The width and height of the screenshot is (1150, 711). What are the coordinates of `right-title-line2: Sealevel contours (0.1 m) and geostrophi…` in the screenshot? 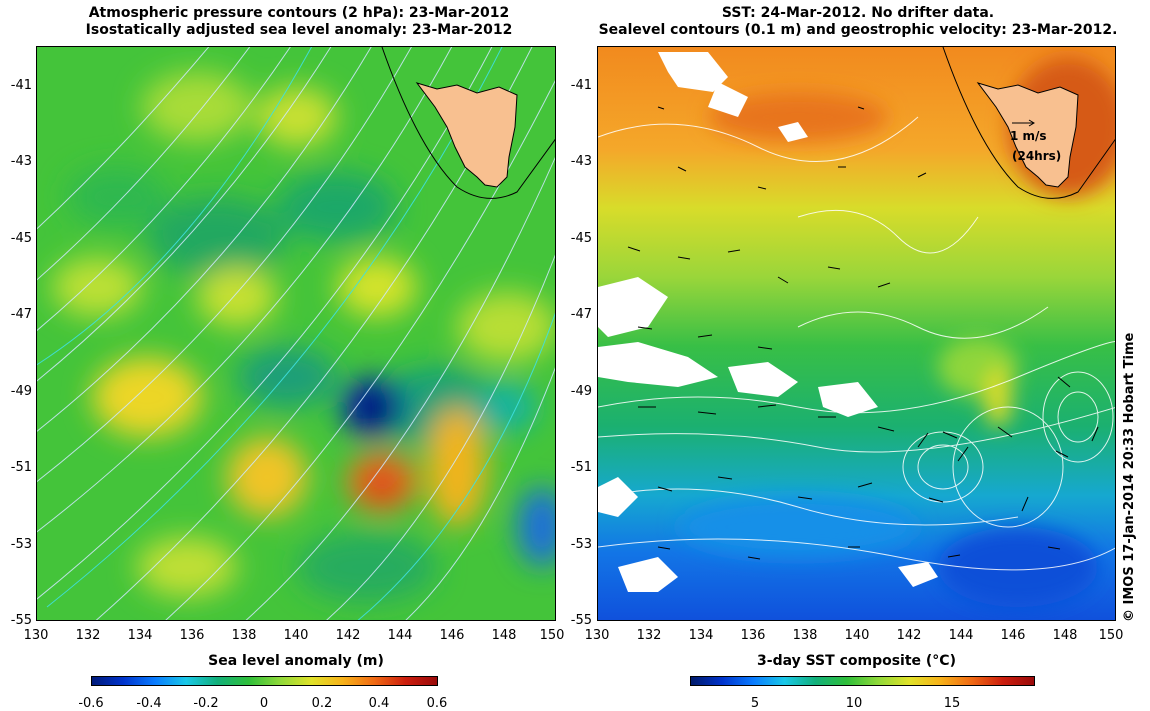 It's located at (858, 30).